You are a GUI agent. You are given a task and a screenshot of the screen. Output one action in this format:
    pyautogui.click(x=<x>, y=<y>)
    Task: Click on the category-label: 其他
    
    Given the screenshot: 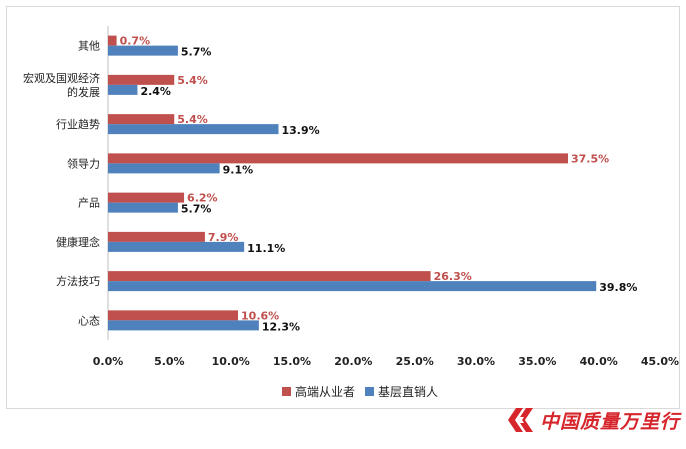 What is the action you would take?
    pyautogui.click(x=89, y=46)
    